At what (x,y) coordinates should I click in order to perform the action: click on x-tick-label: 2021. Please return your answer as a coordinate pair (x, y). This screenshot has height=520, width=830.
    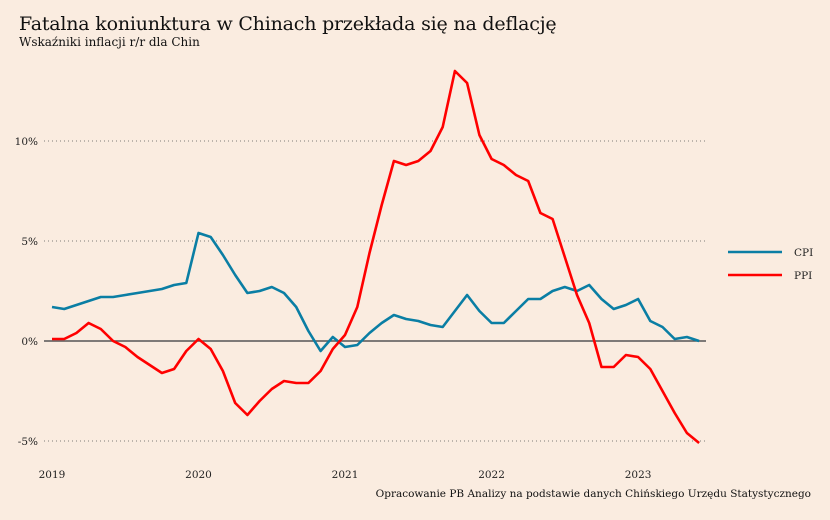
    Looking at the image, I should click on (345, 475).